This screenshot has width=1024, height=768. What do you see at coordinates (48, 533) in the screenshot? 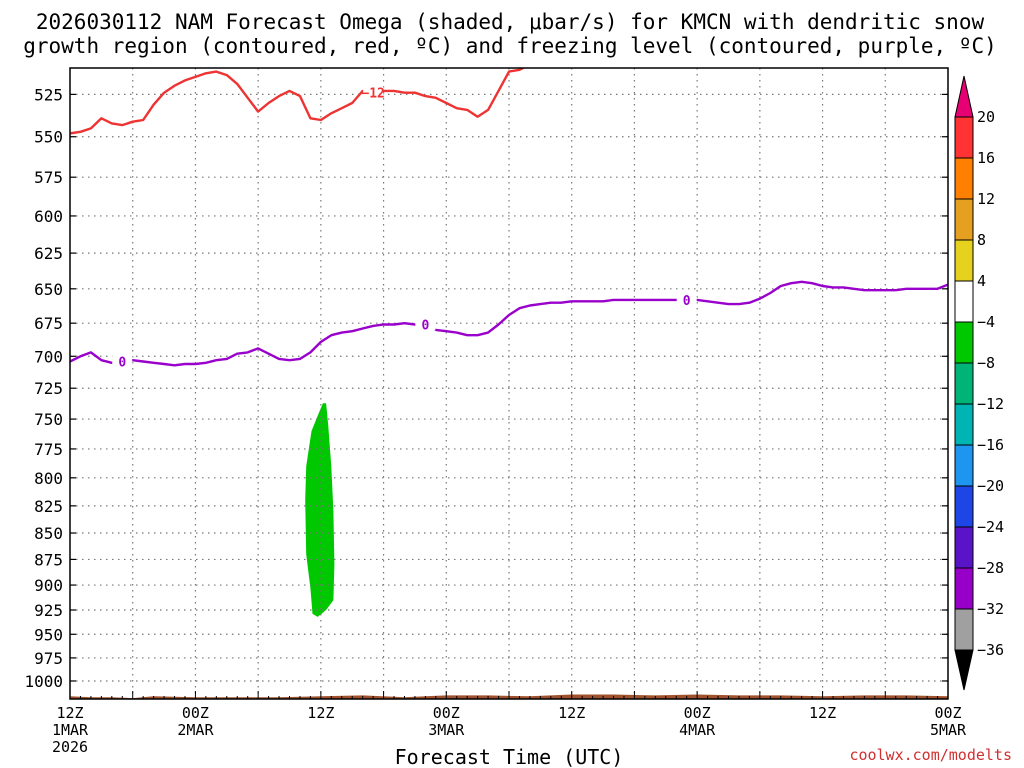
I see `y-tick-label-850: 850` at bounding box center [48, 533].